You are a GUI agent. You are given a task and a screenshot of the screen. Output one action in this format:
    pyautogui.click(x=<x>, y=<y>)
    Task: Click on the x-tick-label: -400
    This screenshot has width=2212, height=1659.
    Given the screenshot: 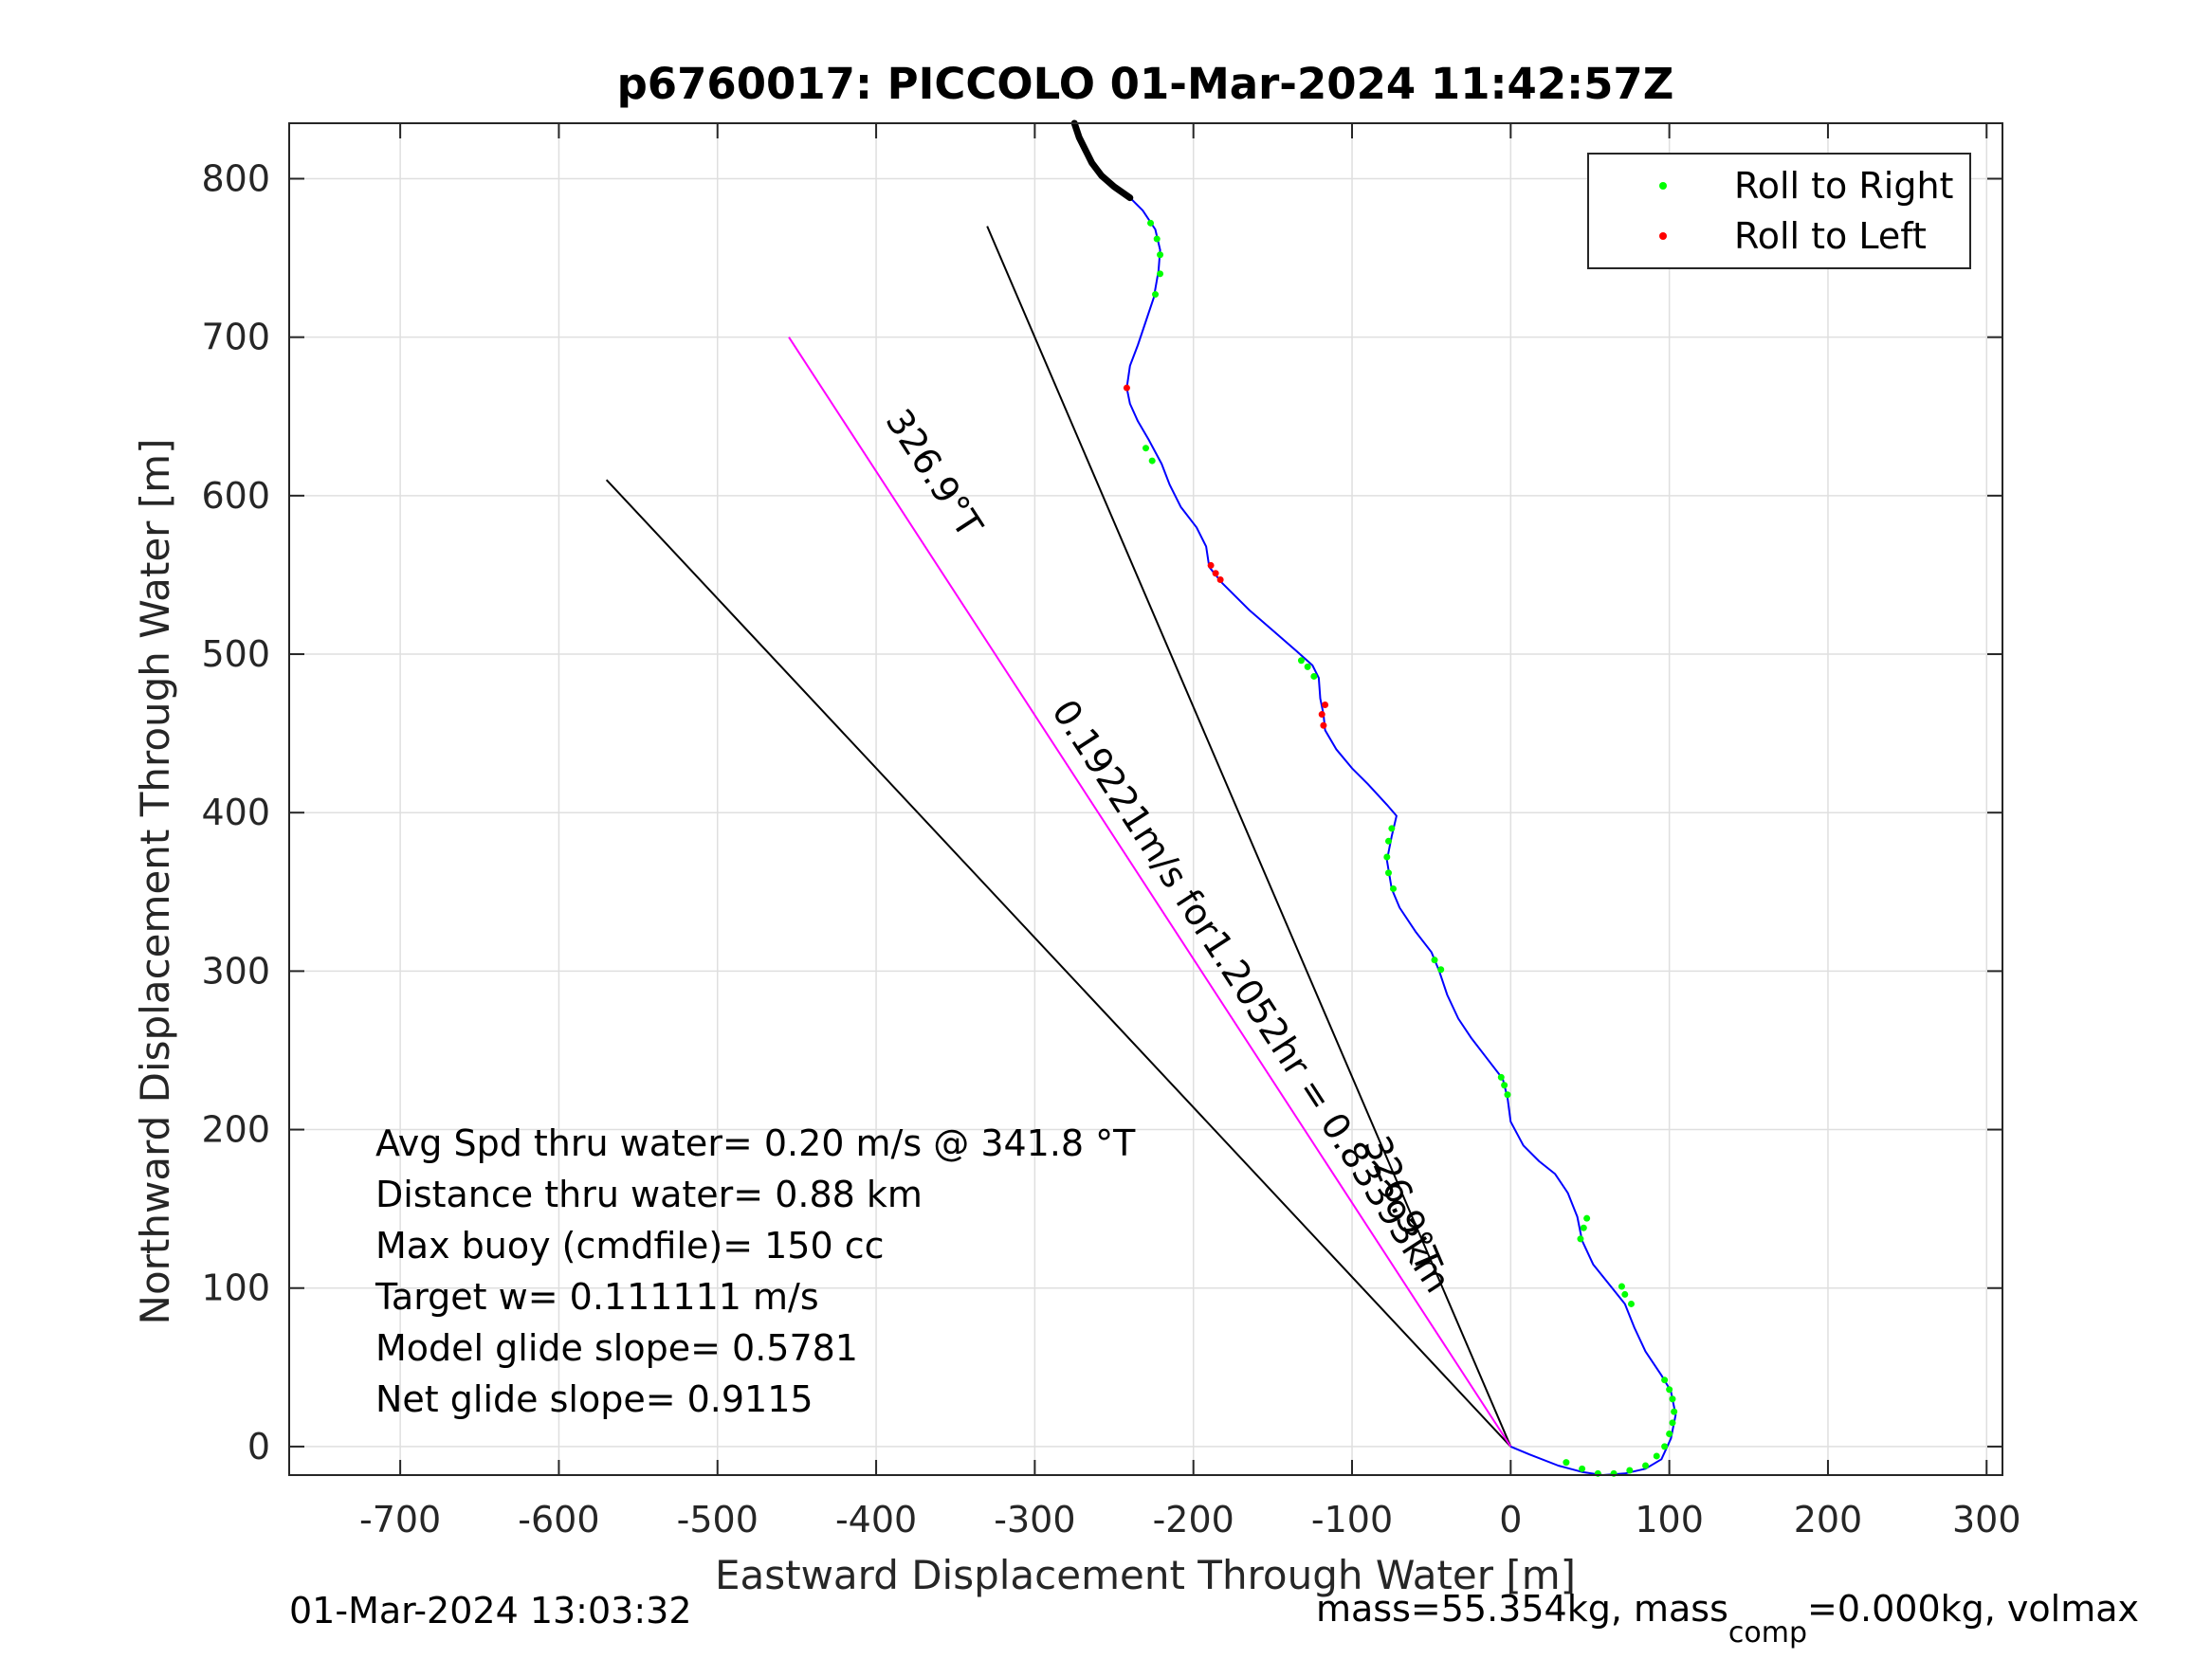 What is the action you would take?
    pyautogui.click(x=876, y=1519)
    